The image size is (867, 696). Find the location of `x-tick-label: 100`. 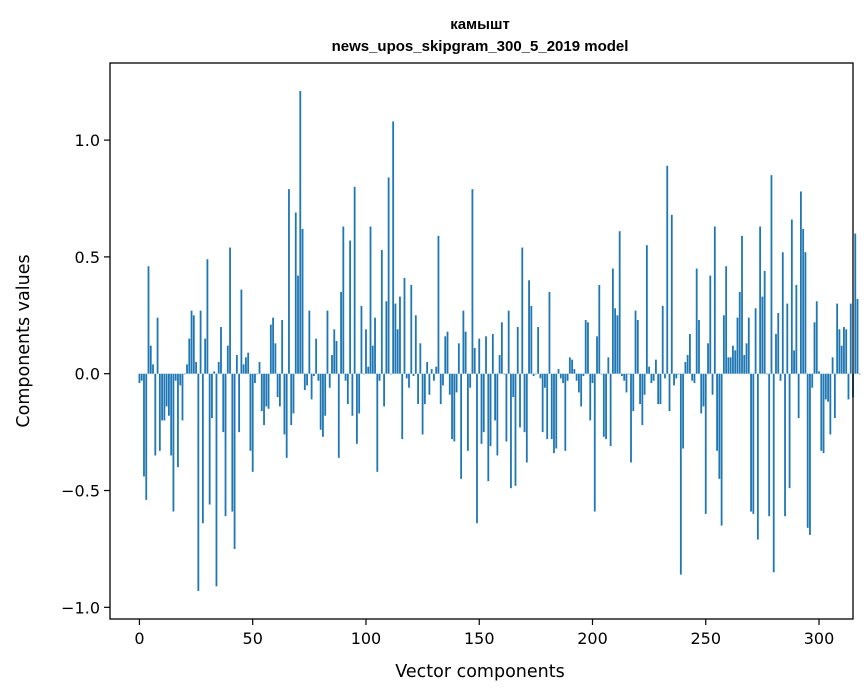

x-tick-label: 100 is located at coordinates (366, 638).